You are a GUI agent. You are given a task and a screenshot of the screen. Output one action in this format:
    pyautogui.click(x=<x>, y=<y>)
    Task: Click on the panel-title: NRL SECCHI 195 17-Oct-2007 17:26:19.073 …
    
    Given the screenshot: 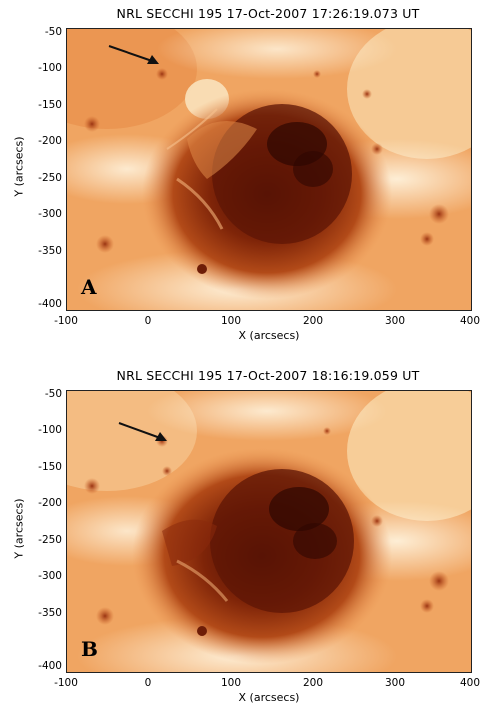 What is the action you would take?
    pyautogui.click(x=268, y=13)
    